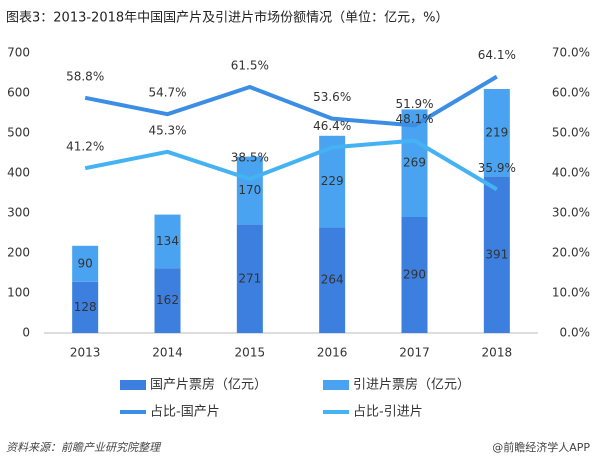  Describe the element at coordinates (332, 97) in the screenshot. I see `line-label: 53.6%` at that location.